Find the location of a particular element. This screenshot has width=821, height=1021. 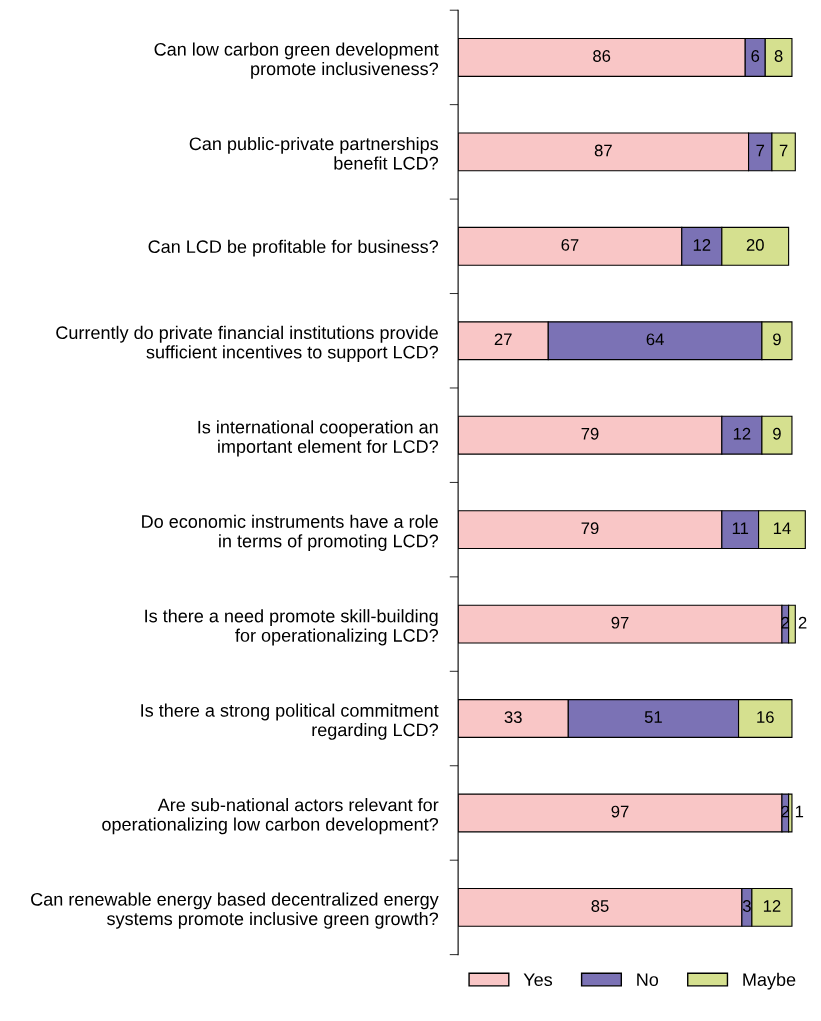

data-label: 8 is located at coordinates (778, 56).